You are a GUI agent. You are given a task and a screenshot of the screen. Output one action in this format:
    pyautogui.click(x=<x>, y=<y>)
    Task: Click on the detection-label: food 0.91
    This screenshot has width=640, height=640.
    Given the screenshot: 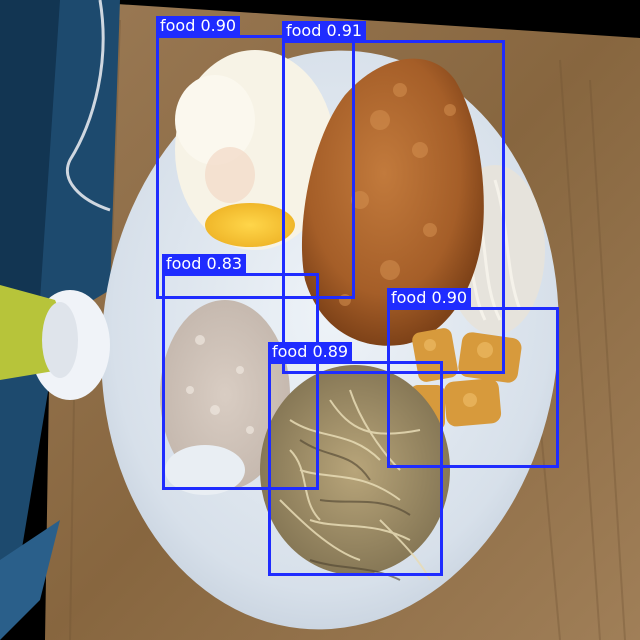 What is the action you would take?
    pyautogui.click(x=324, y=31)
    